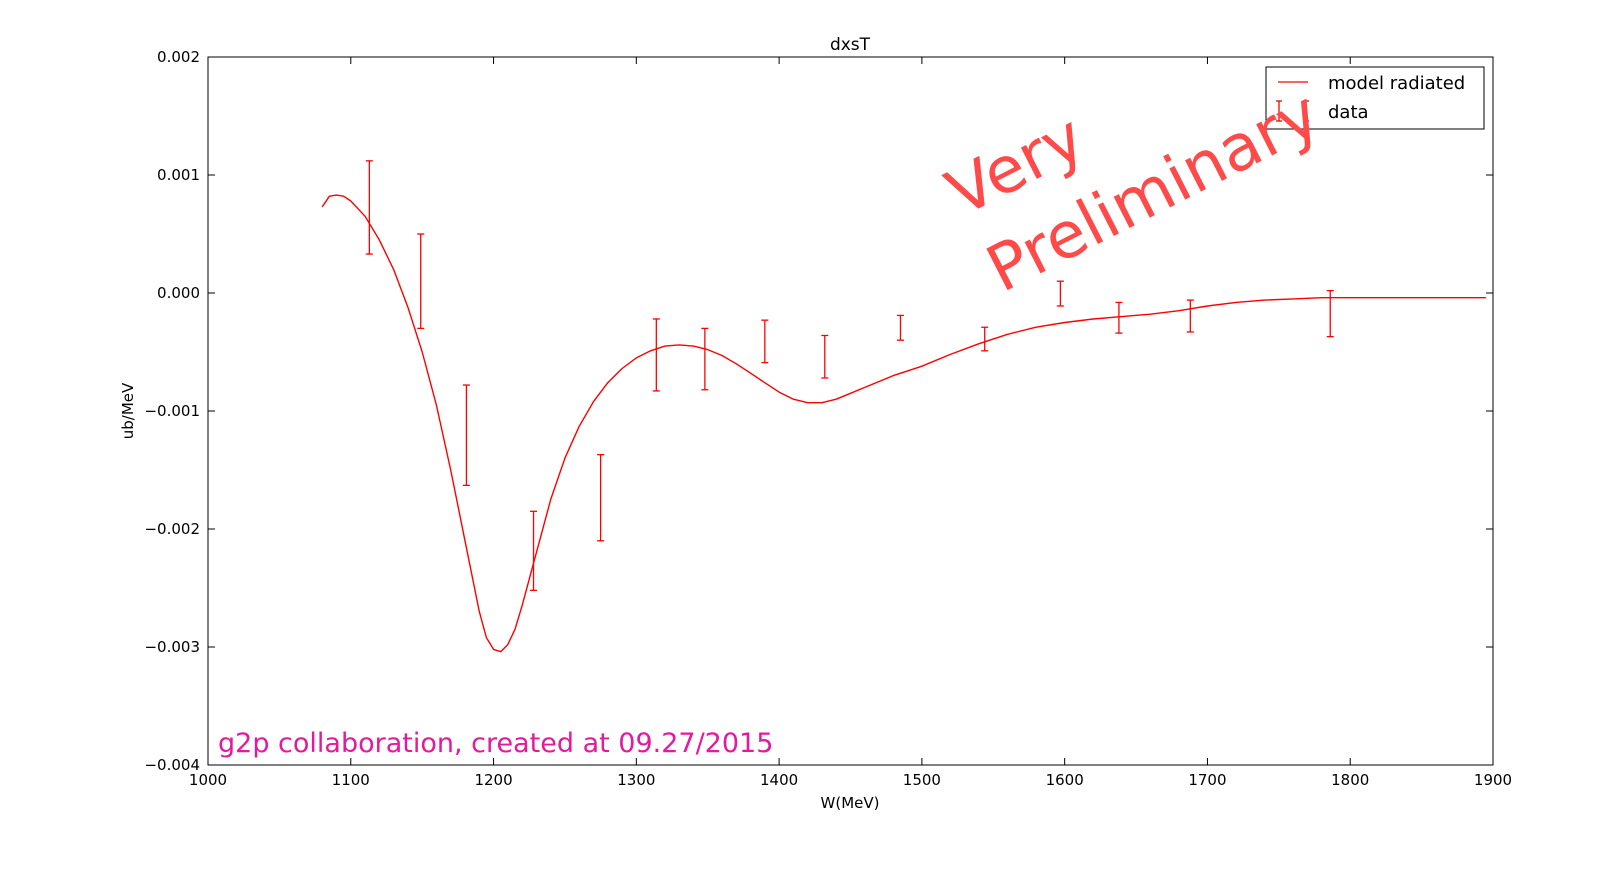 The width and height of the screenshot is (1600, 872). I want to click on y-tick-label: −0.004, so click(172, 765).